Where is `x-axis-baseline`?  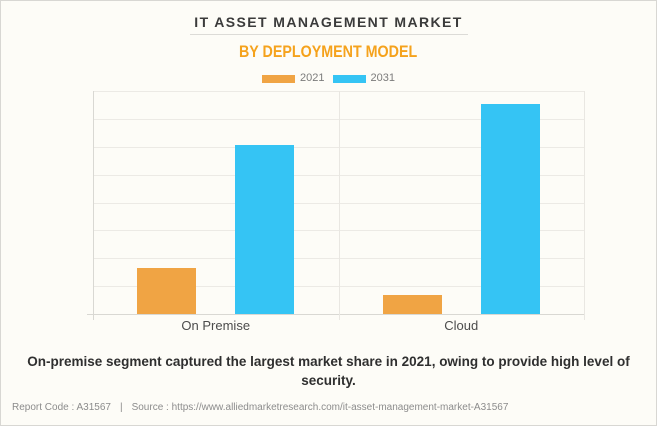
x-axis-baseline is located at coordinates (335, 314).